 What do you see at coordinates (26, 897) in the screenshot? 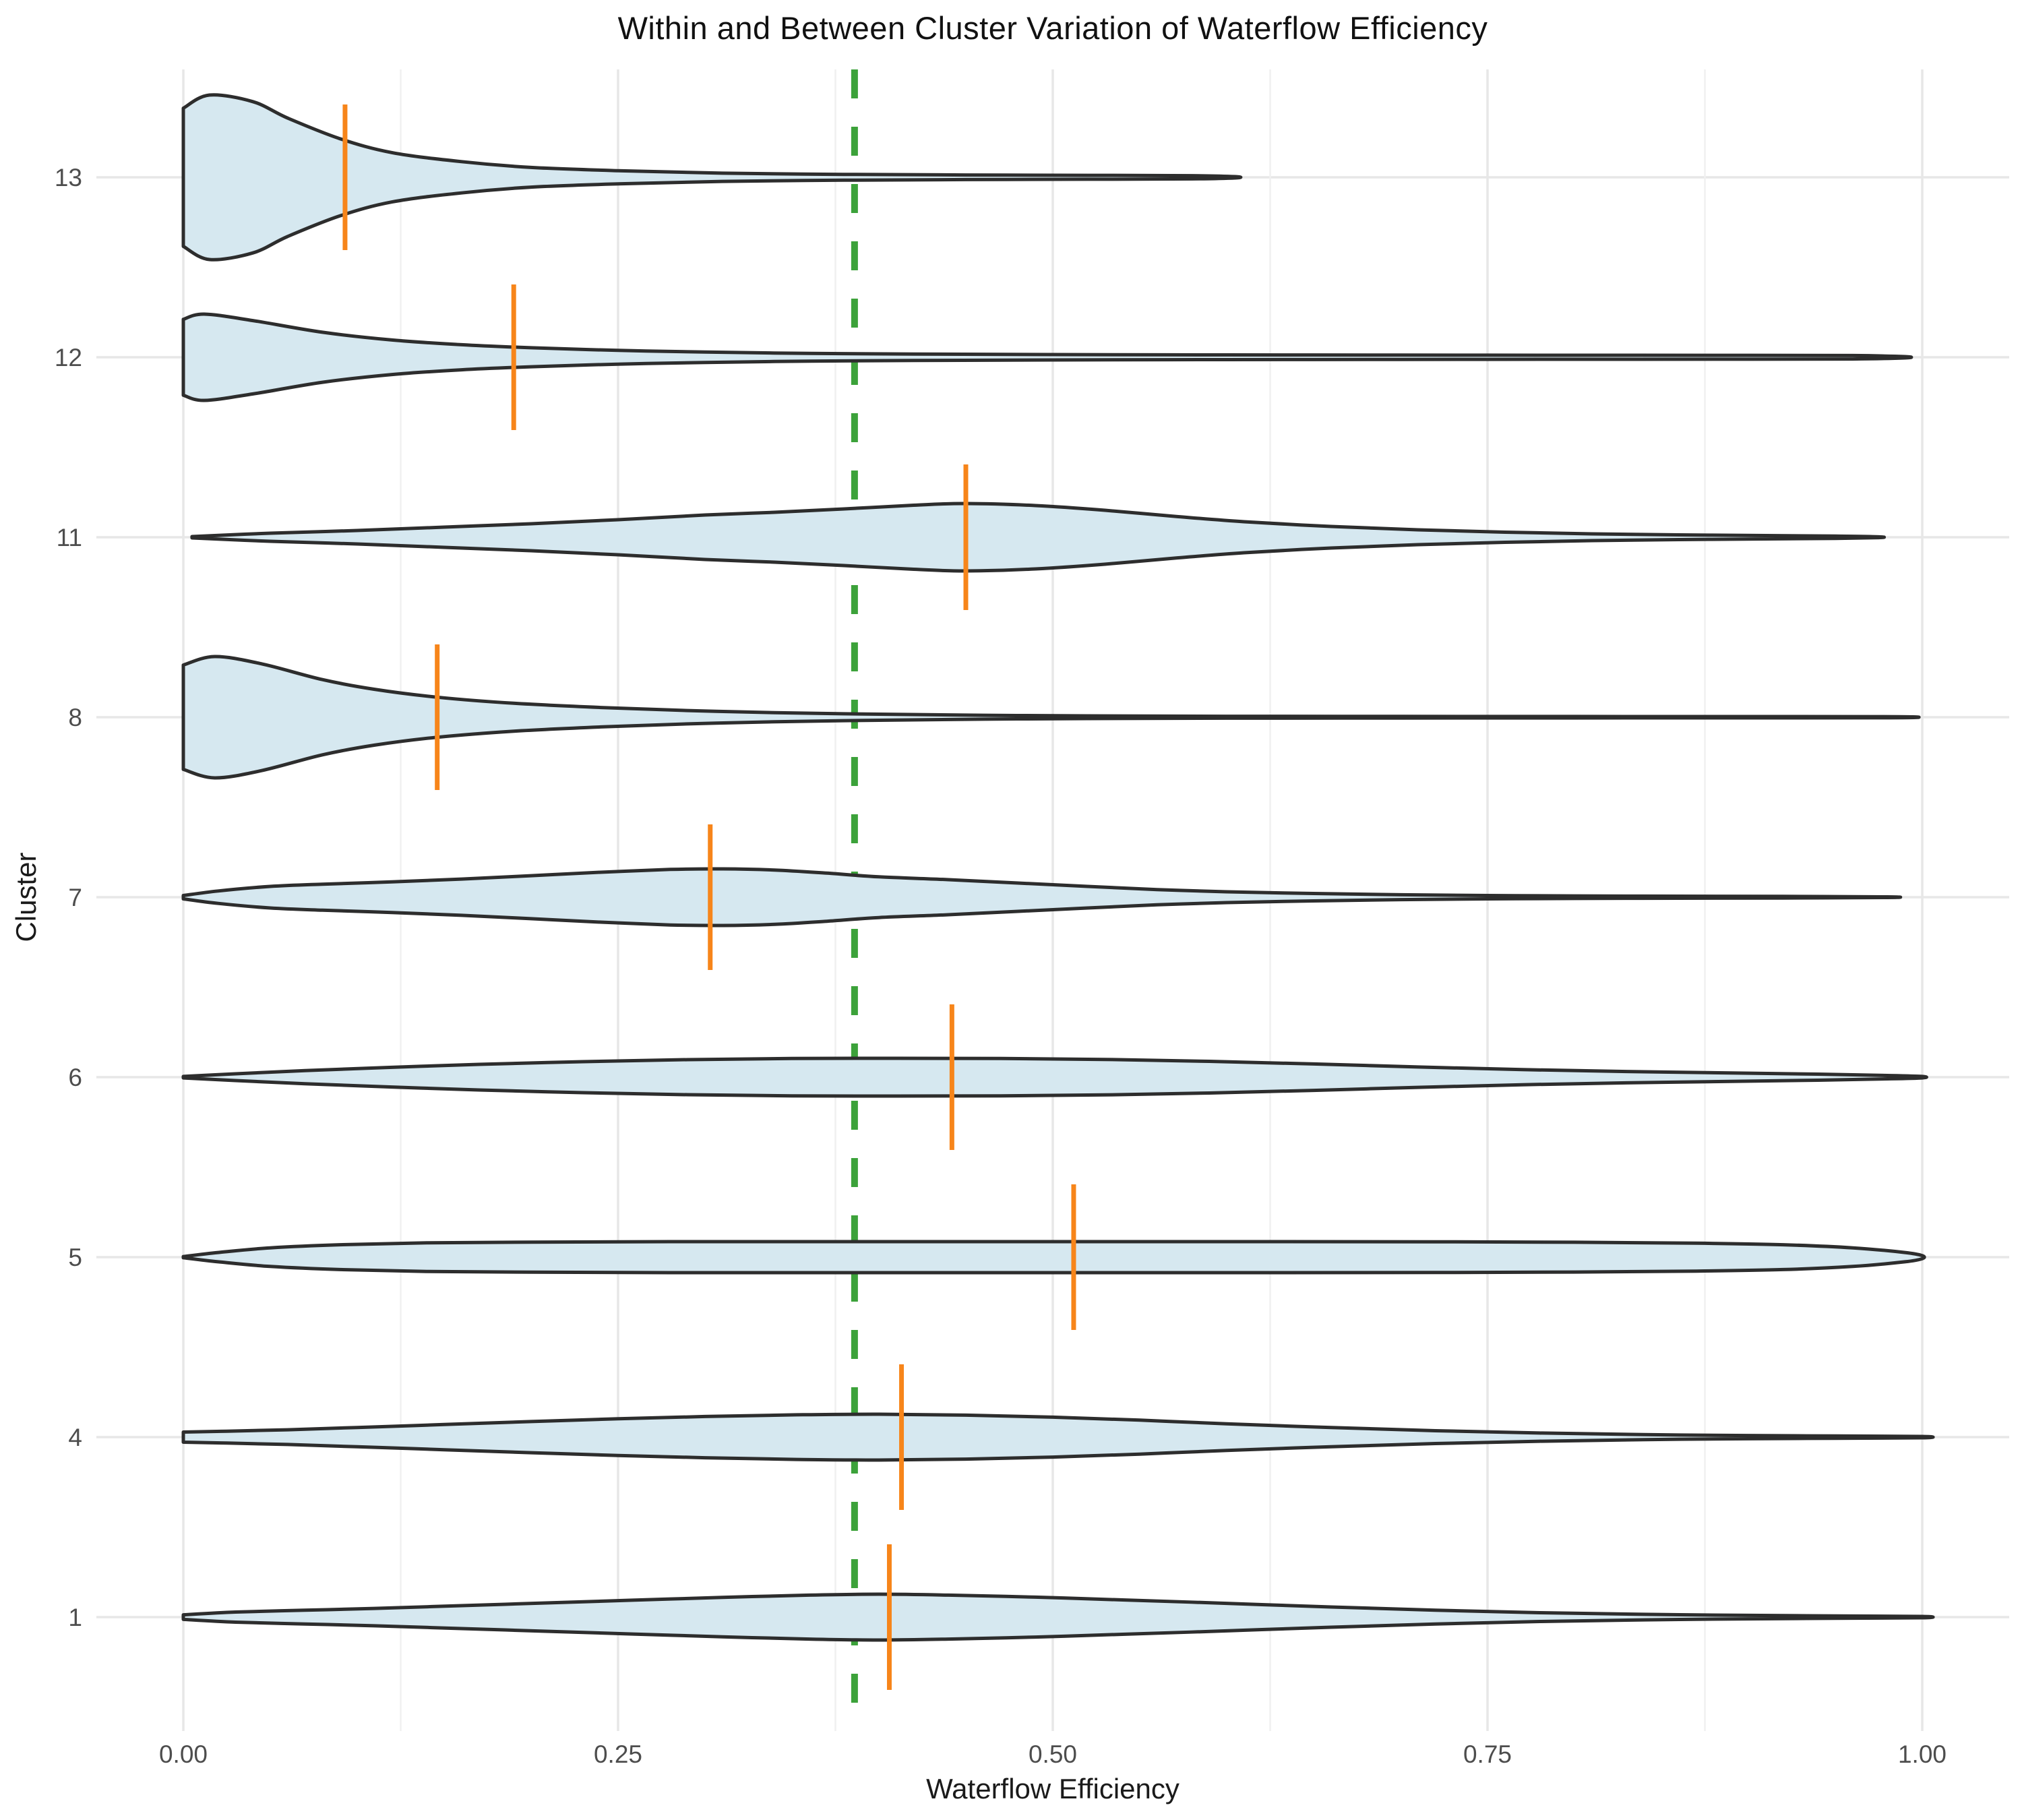
I see `y-axis-title: Cluster` at bounding box center [26, 897].